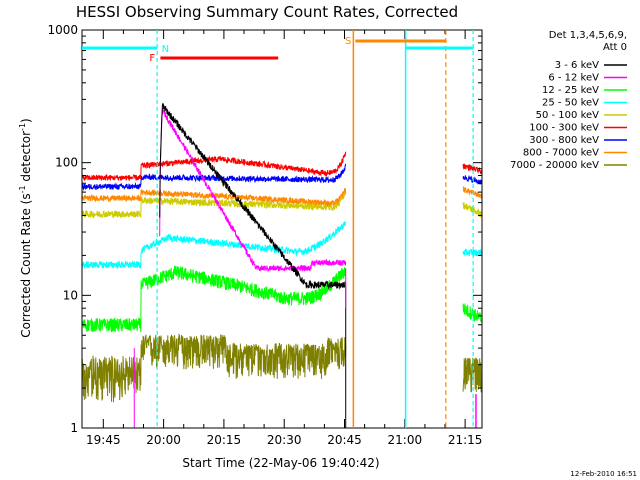 This screenshot has height=480, width=640. What do you see at coordinates (66, 163) in the screenshot?
I see `y-tick-label: 100` at bounding box center [66, 163].